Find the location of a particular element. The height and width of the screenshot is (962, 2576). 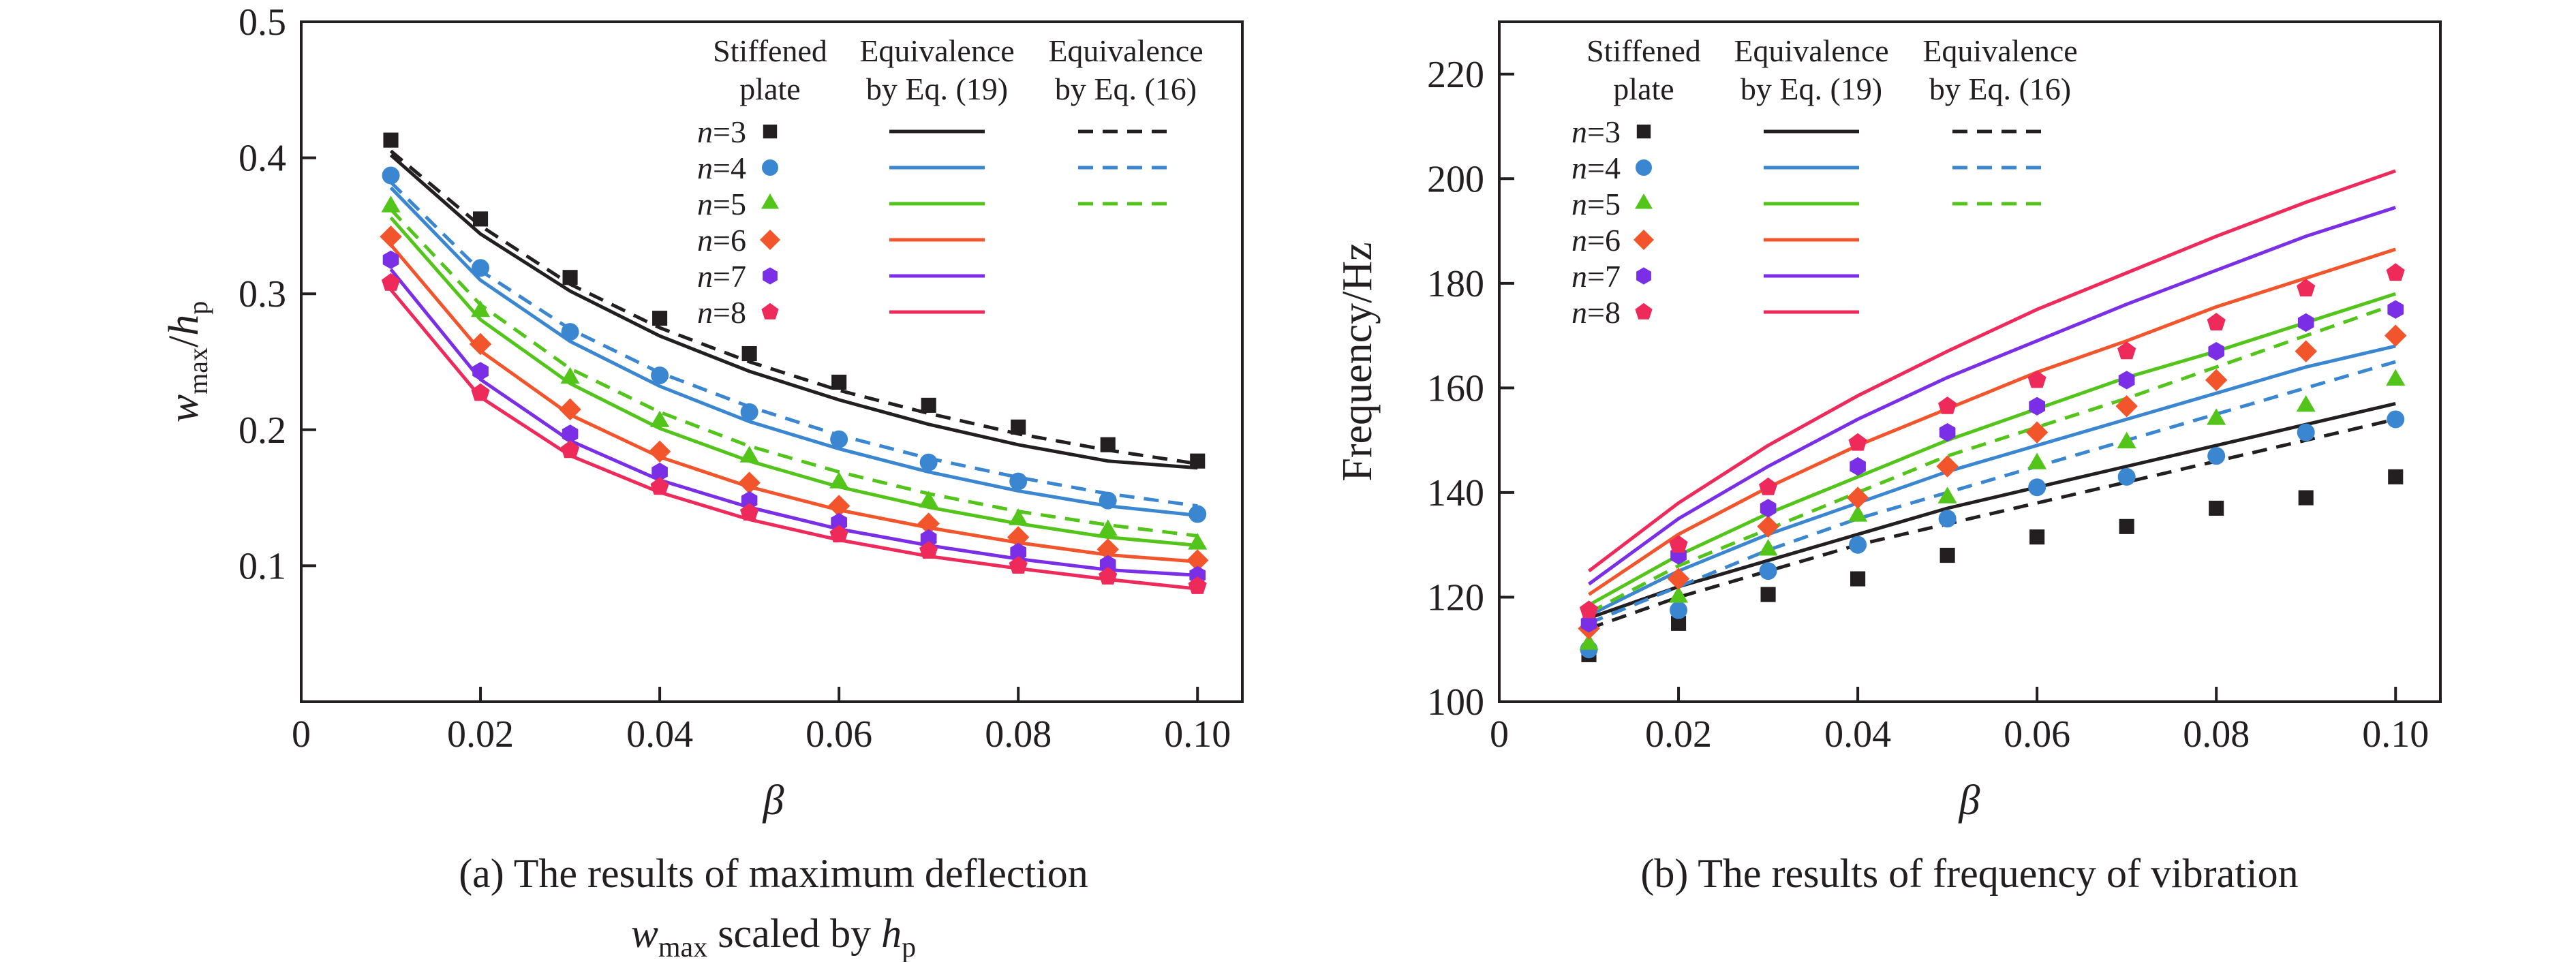

legend-header: by Eq. (19) is located at coordinates (1811, 89).